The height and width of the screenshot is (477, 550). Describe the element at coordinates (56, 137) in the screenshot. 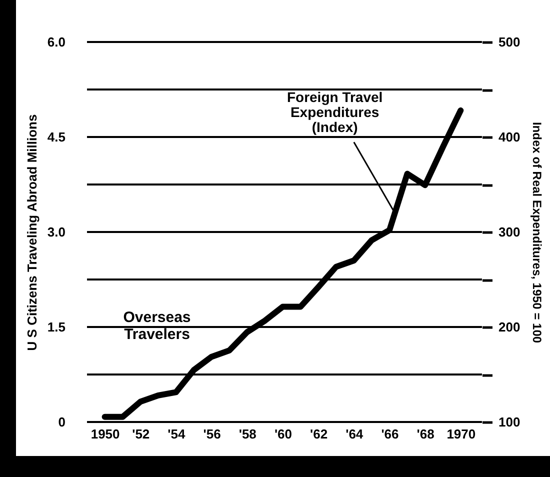

I see `y-tick-label: 4.5` at that location.